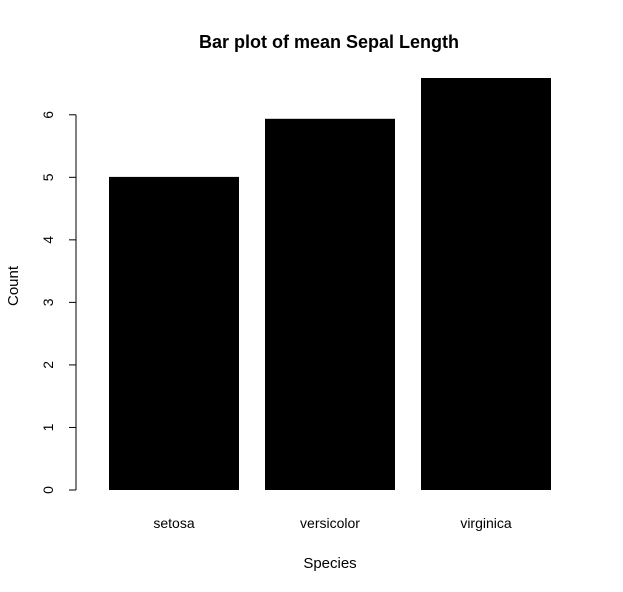 This screenshot has width=623, height=592. What do you see at coordinates (48, 490) in the screenshot?
I see `y-tick-label-0: 0` at bounding box center [48, 490].